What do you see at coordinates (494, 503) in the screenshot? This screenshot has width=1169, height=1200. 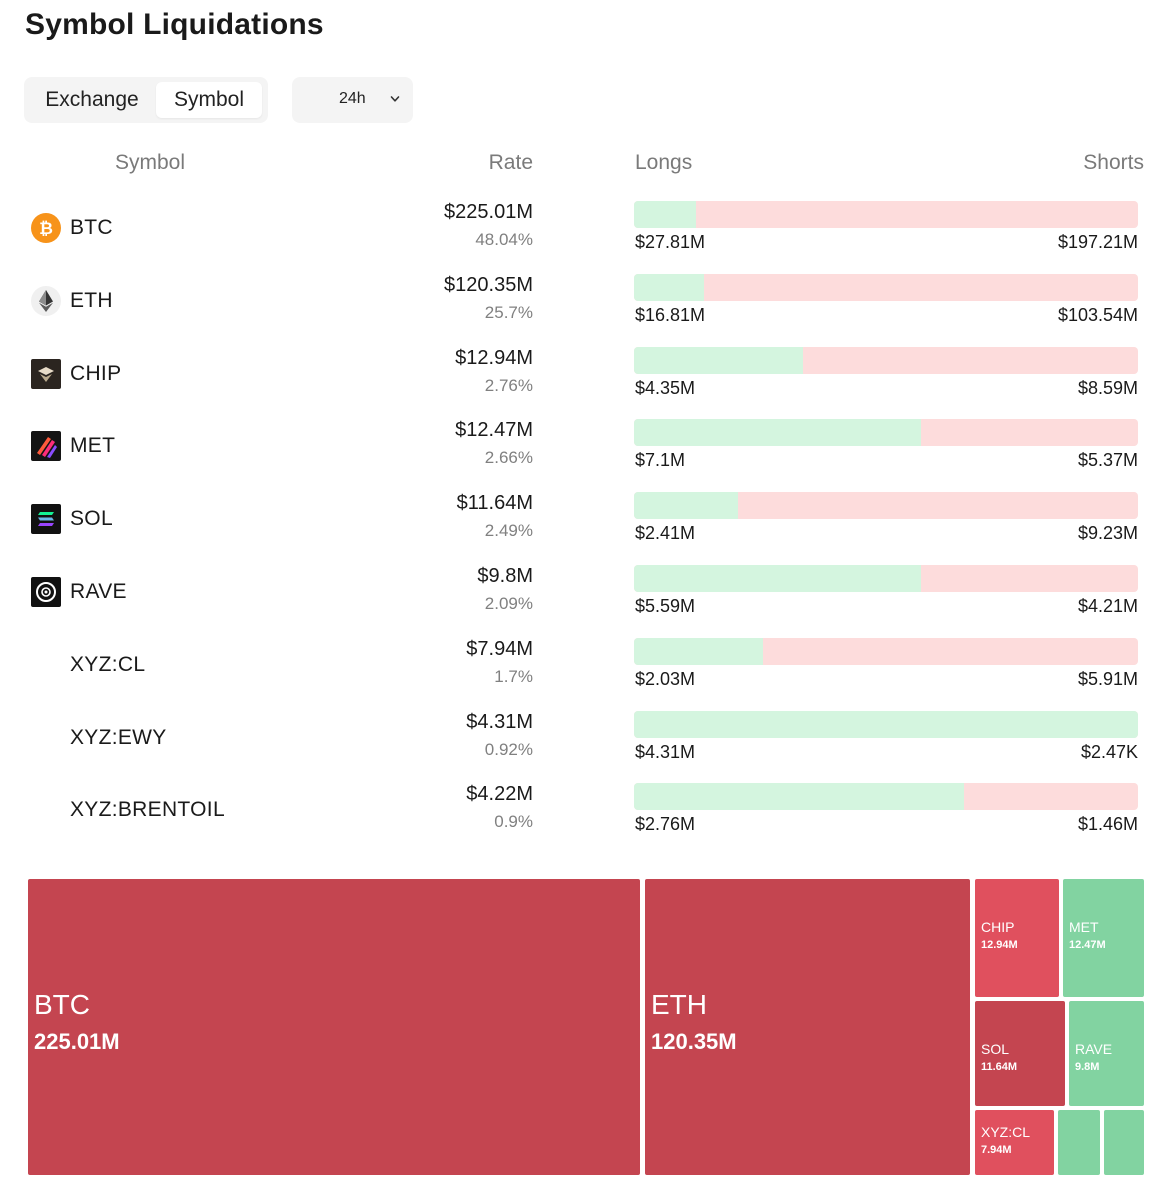 I see `rate-value: $11.64M` at bounding box center [494, 503].